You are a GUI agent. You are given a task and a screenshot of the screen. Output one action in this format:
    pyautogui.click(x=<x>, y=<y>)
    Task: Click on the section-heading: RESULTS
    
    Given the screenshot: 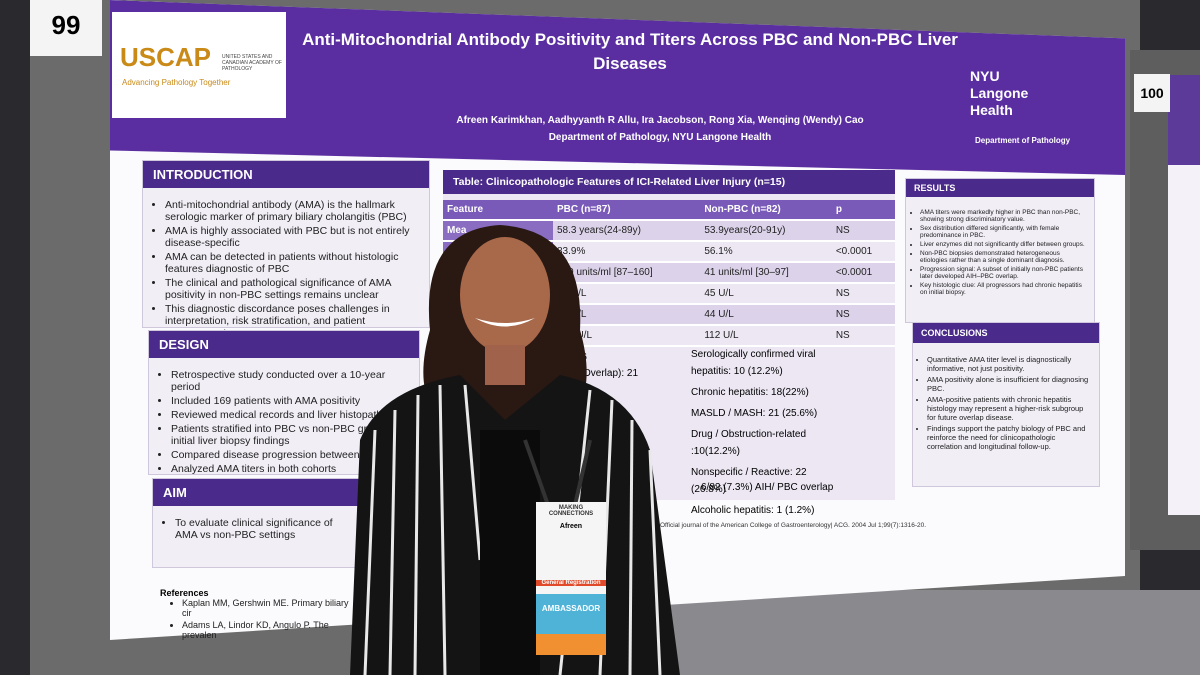 What is the action you would take?
    pyautogui.click(x=1000, y=188)
    